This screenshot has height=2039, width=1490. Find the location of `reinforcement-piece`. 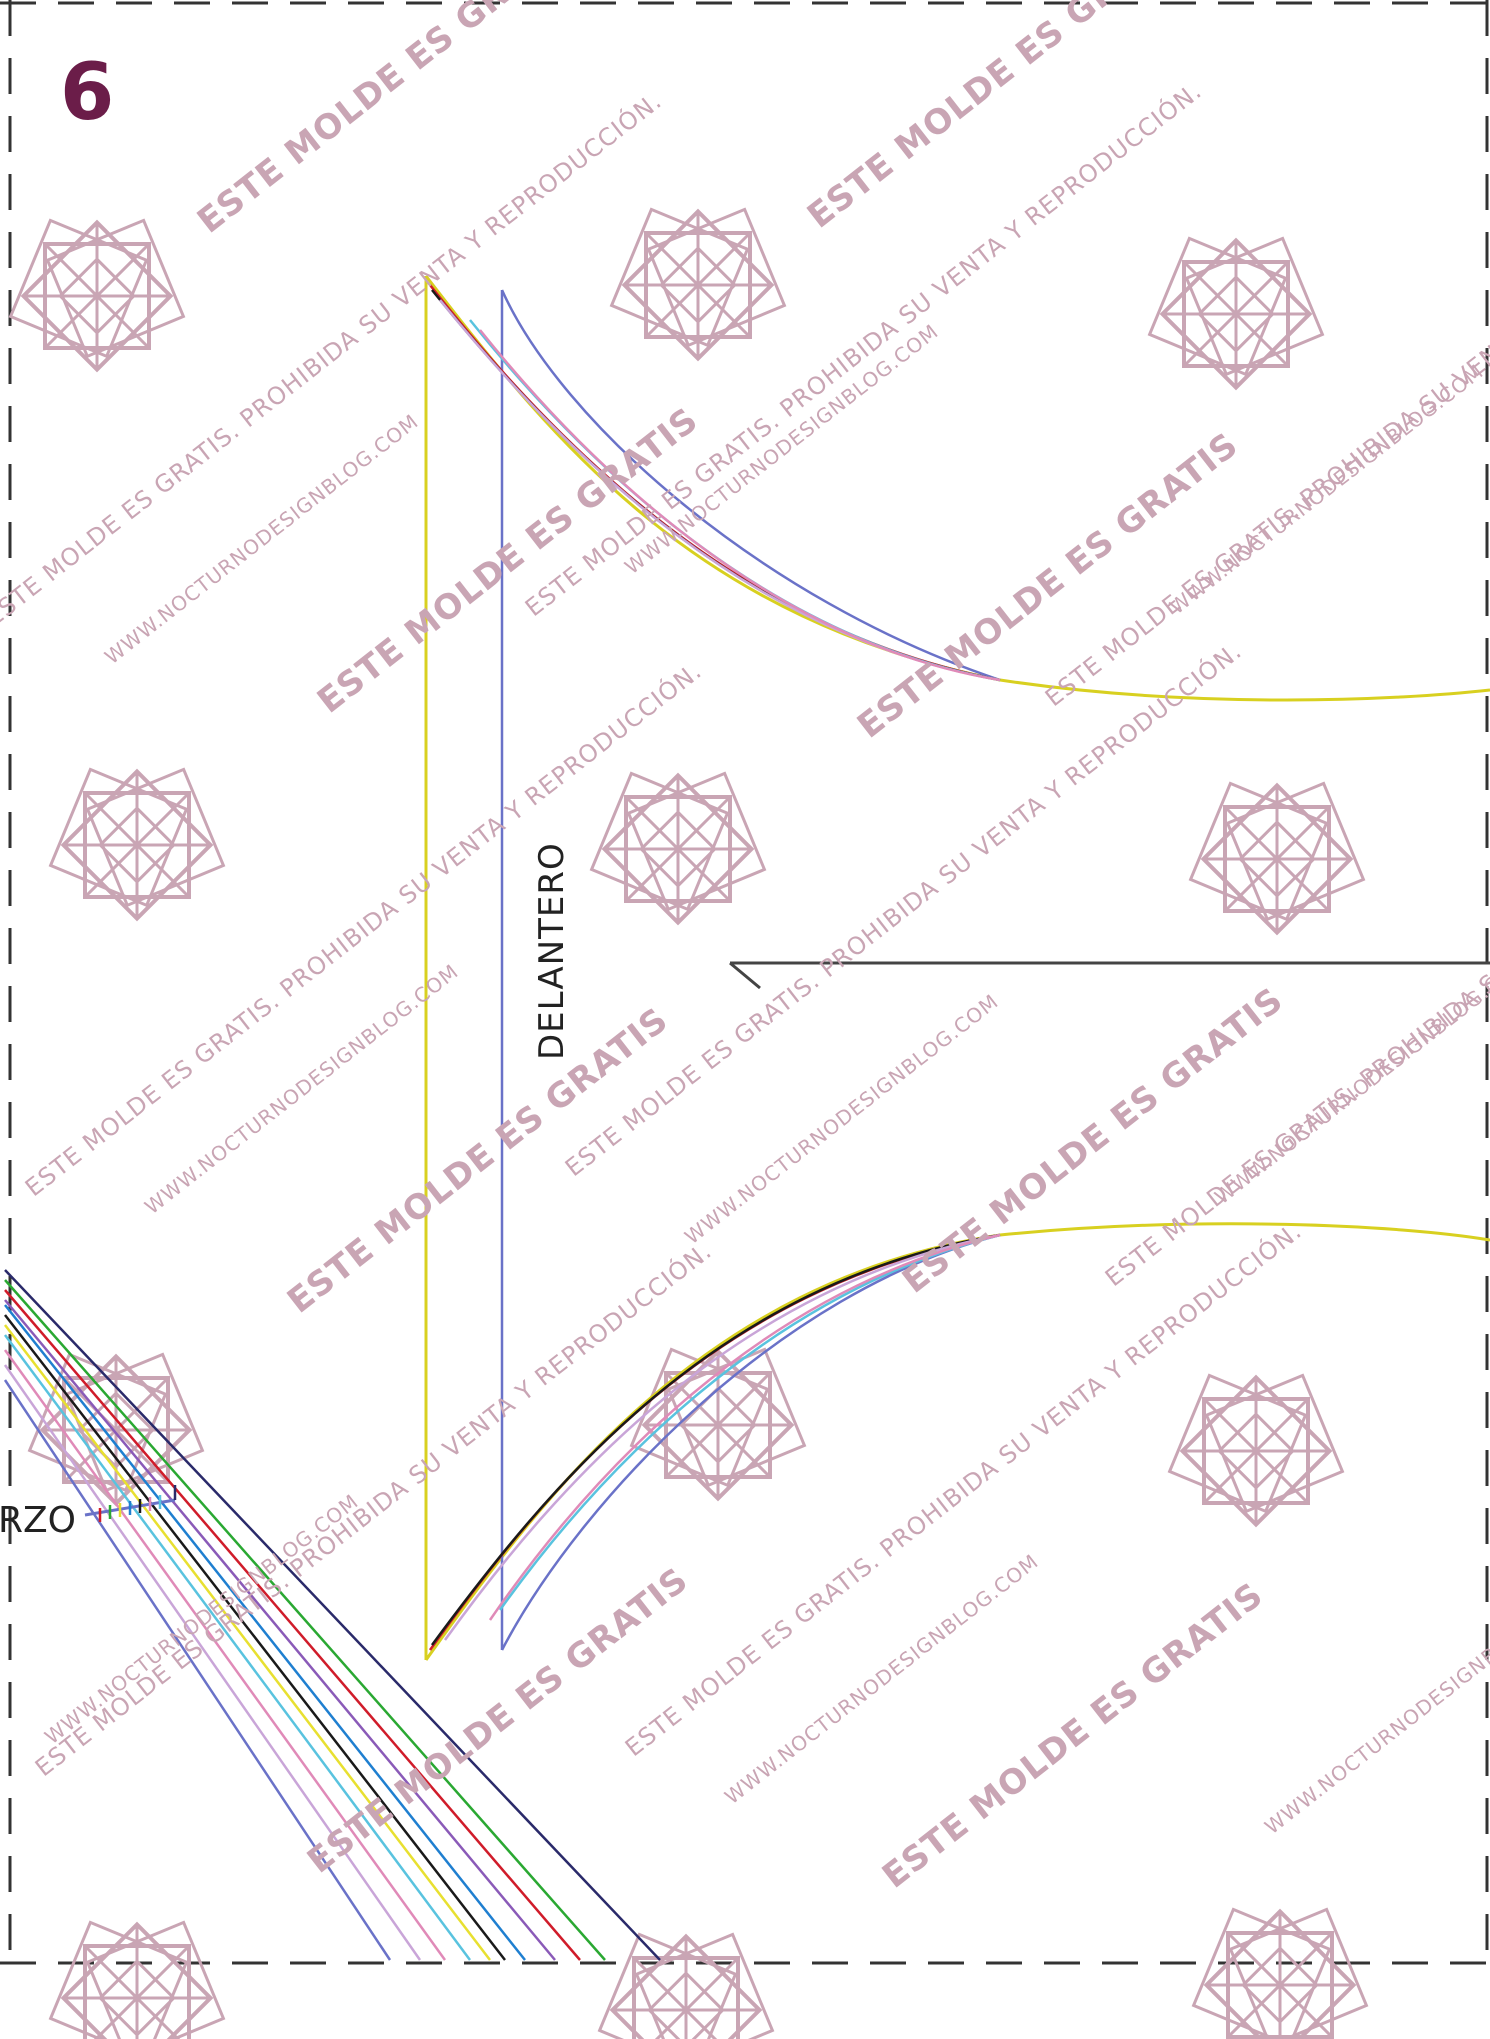

reinforcement-piece is located at coordinates (332, 1615).